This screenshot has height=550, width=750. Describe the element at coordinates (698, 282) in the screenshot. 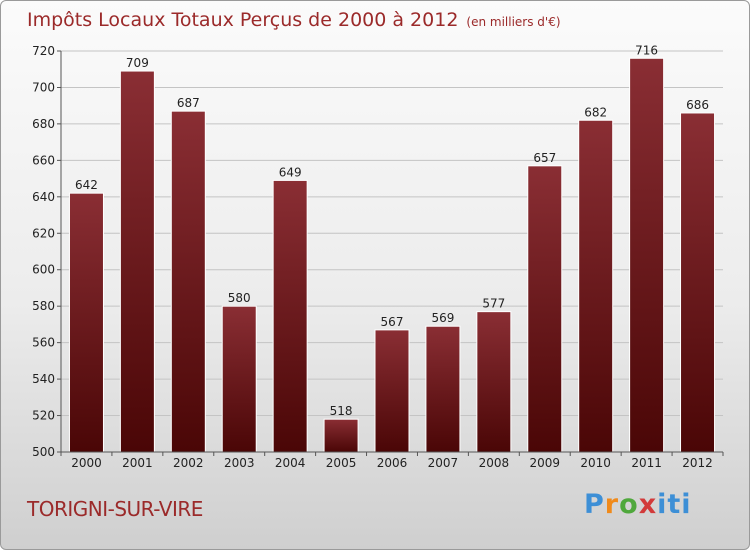

I see `bar-2012` at that location.